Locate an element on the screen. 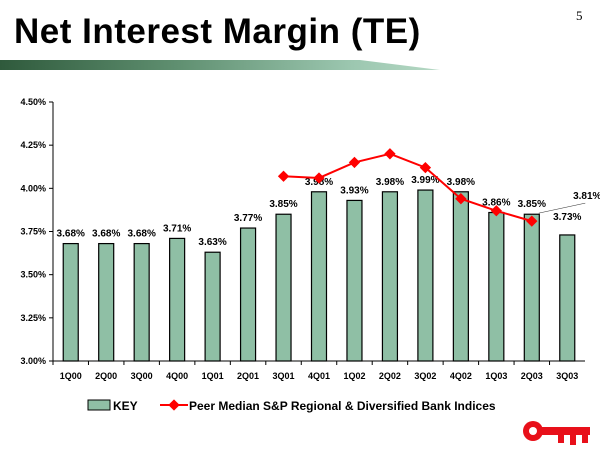 The image size is (600, 450). x-tick-label: 3Q02 is located at coordinates (425, 376).